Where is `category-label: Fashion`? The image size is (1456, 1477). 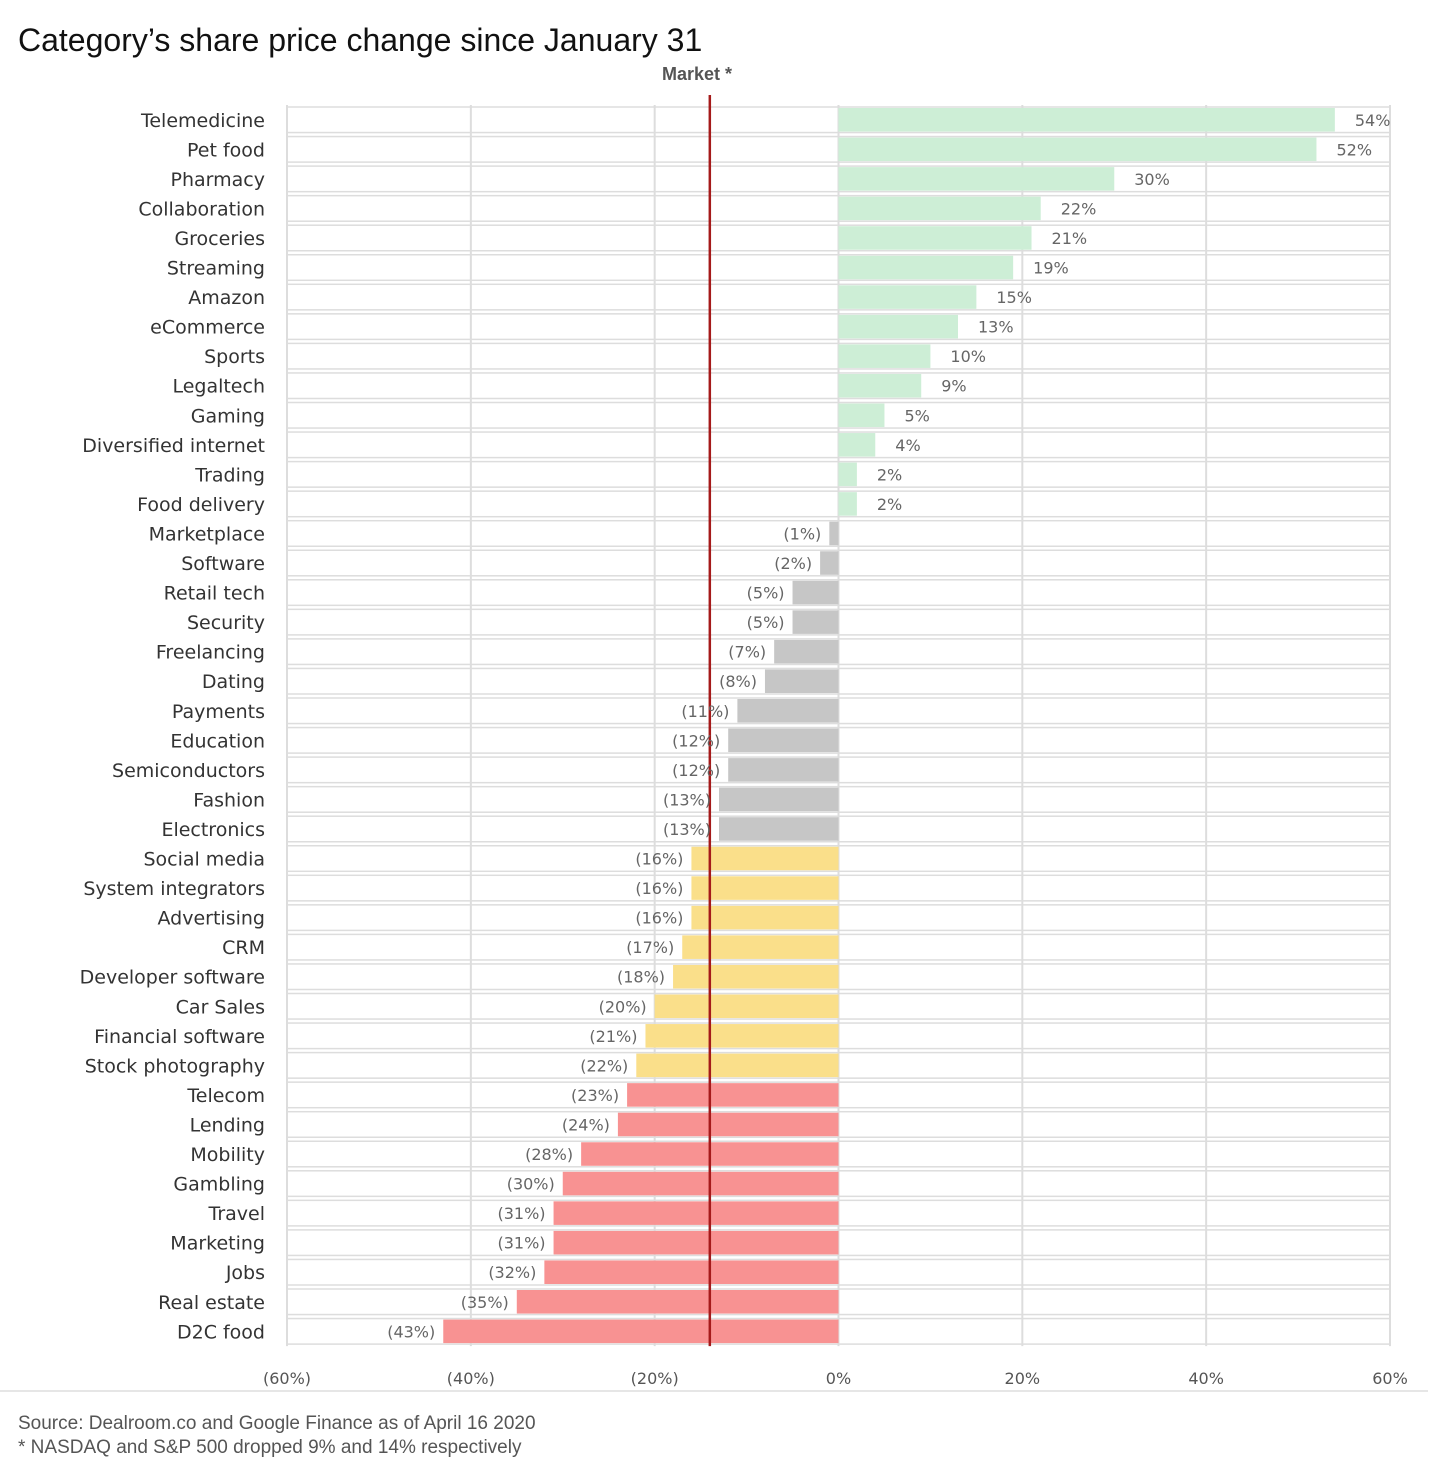 category-label: Fashion is located at coordinates (229, 800).